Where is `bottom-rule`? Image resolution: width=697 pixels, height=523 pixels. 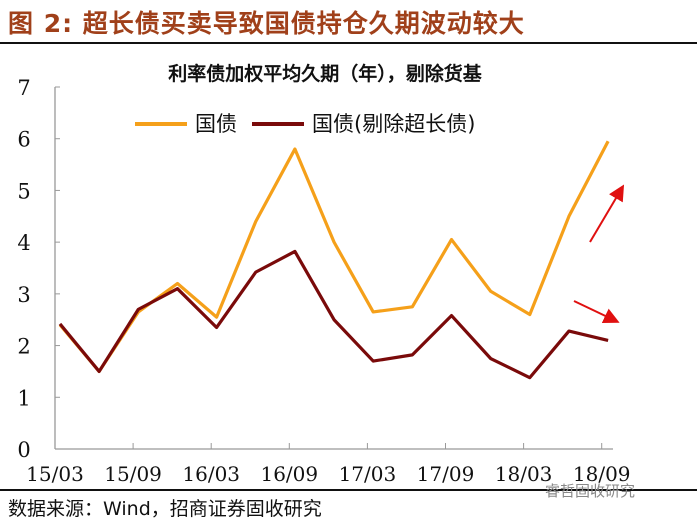
bottom-rule is located at coordinates (348, 490).